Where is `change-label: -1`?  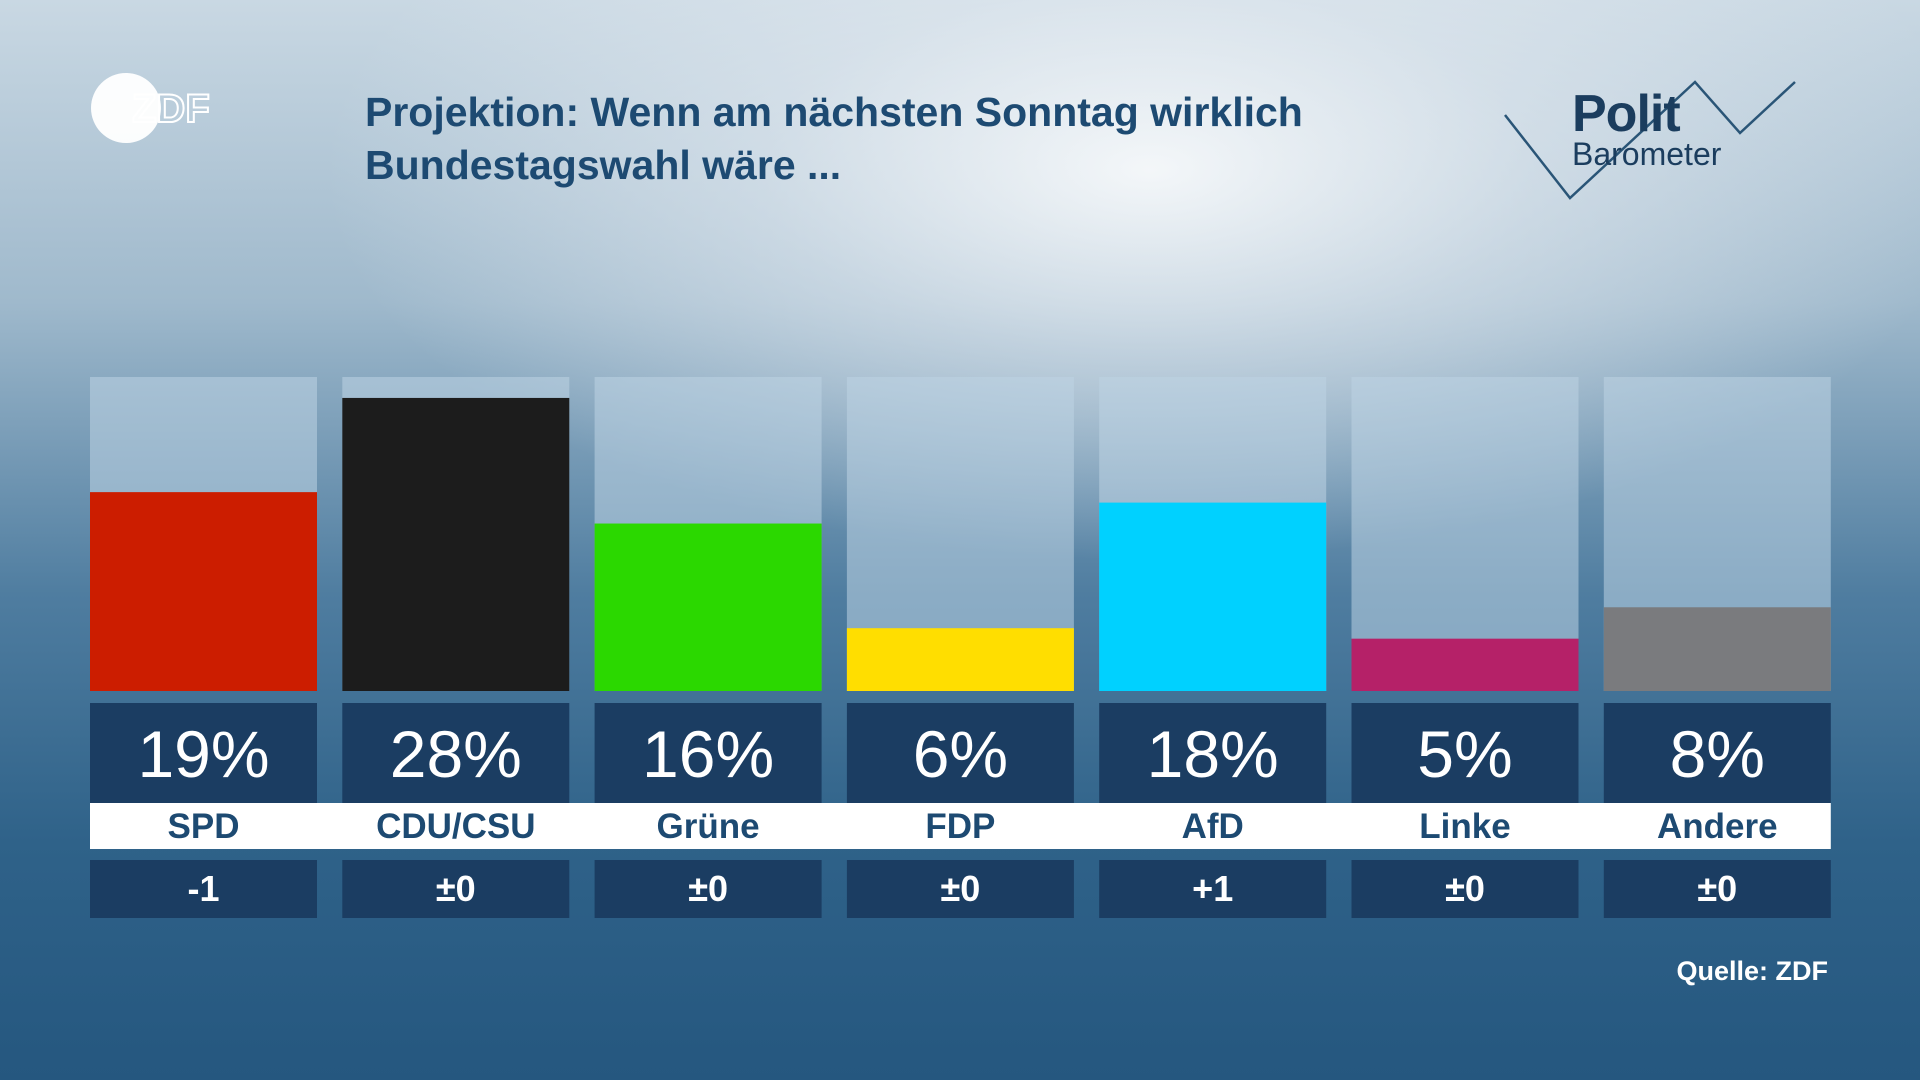
change-label: -1 is located at coordinates (203, 888).